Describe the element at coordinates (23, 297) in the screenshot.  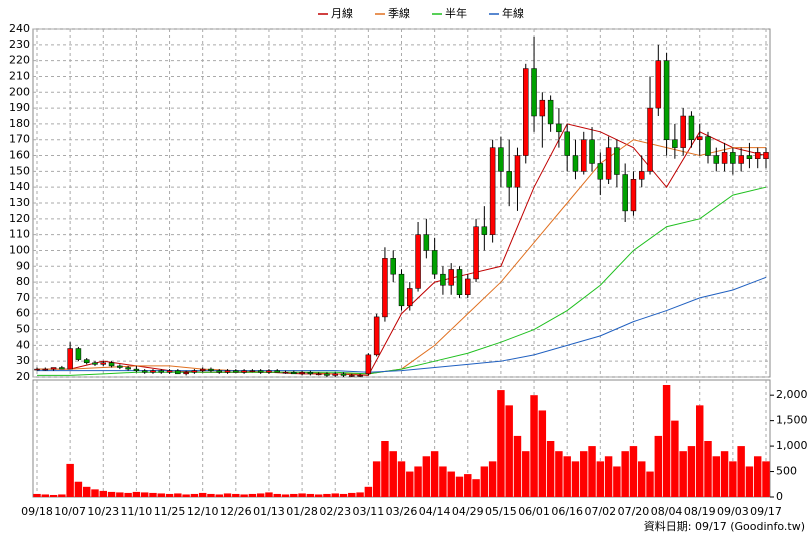
I see `y-tick-label: 70` at that location.